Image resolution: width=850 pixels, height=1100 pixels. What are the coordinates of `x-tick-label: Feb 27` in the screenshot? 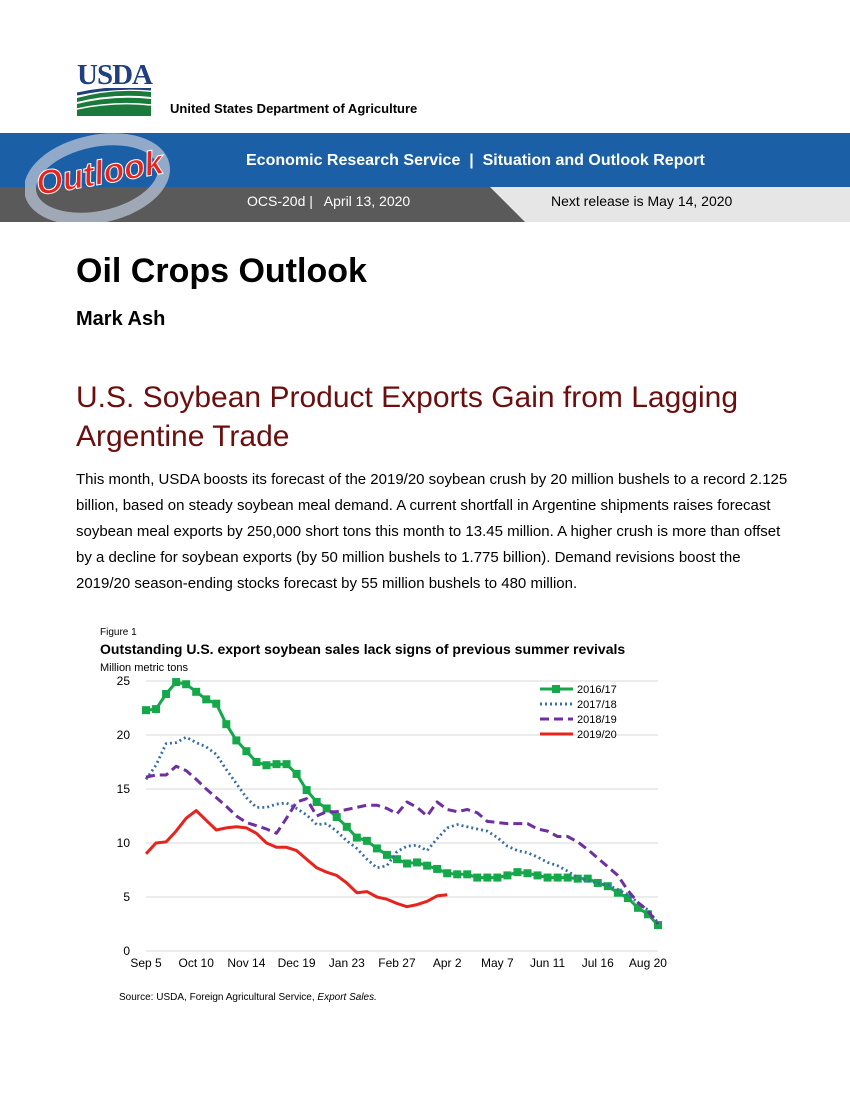 It's located at (397, 963).